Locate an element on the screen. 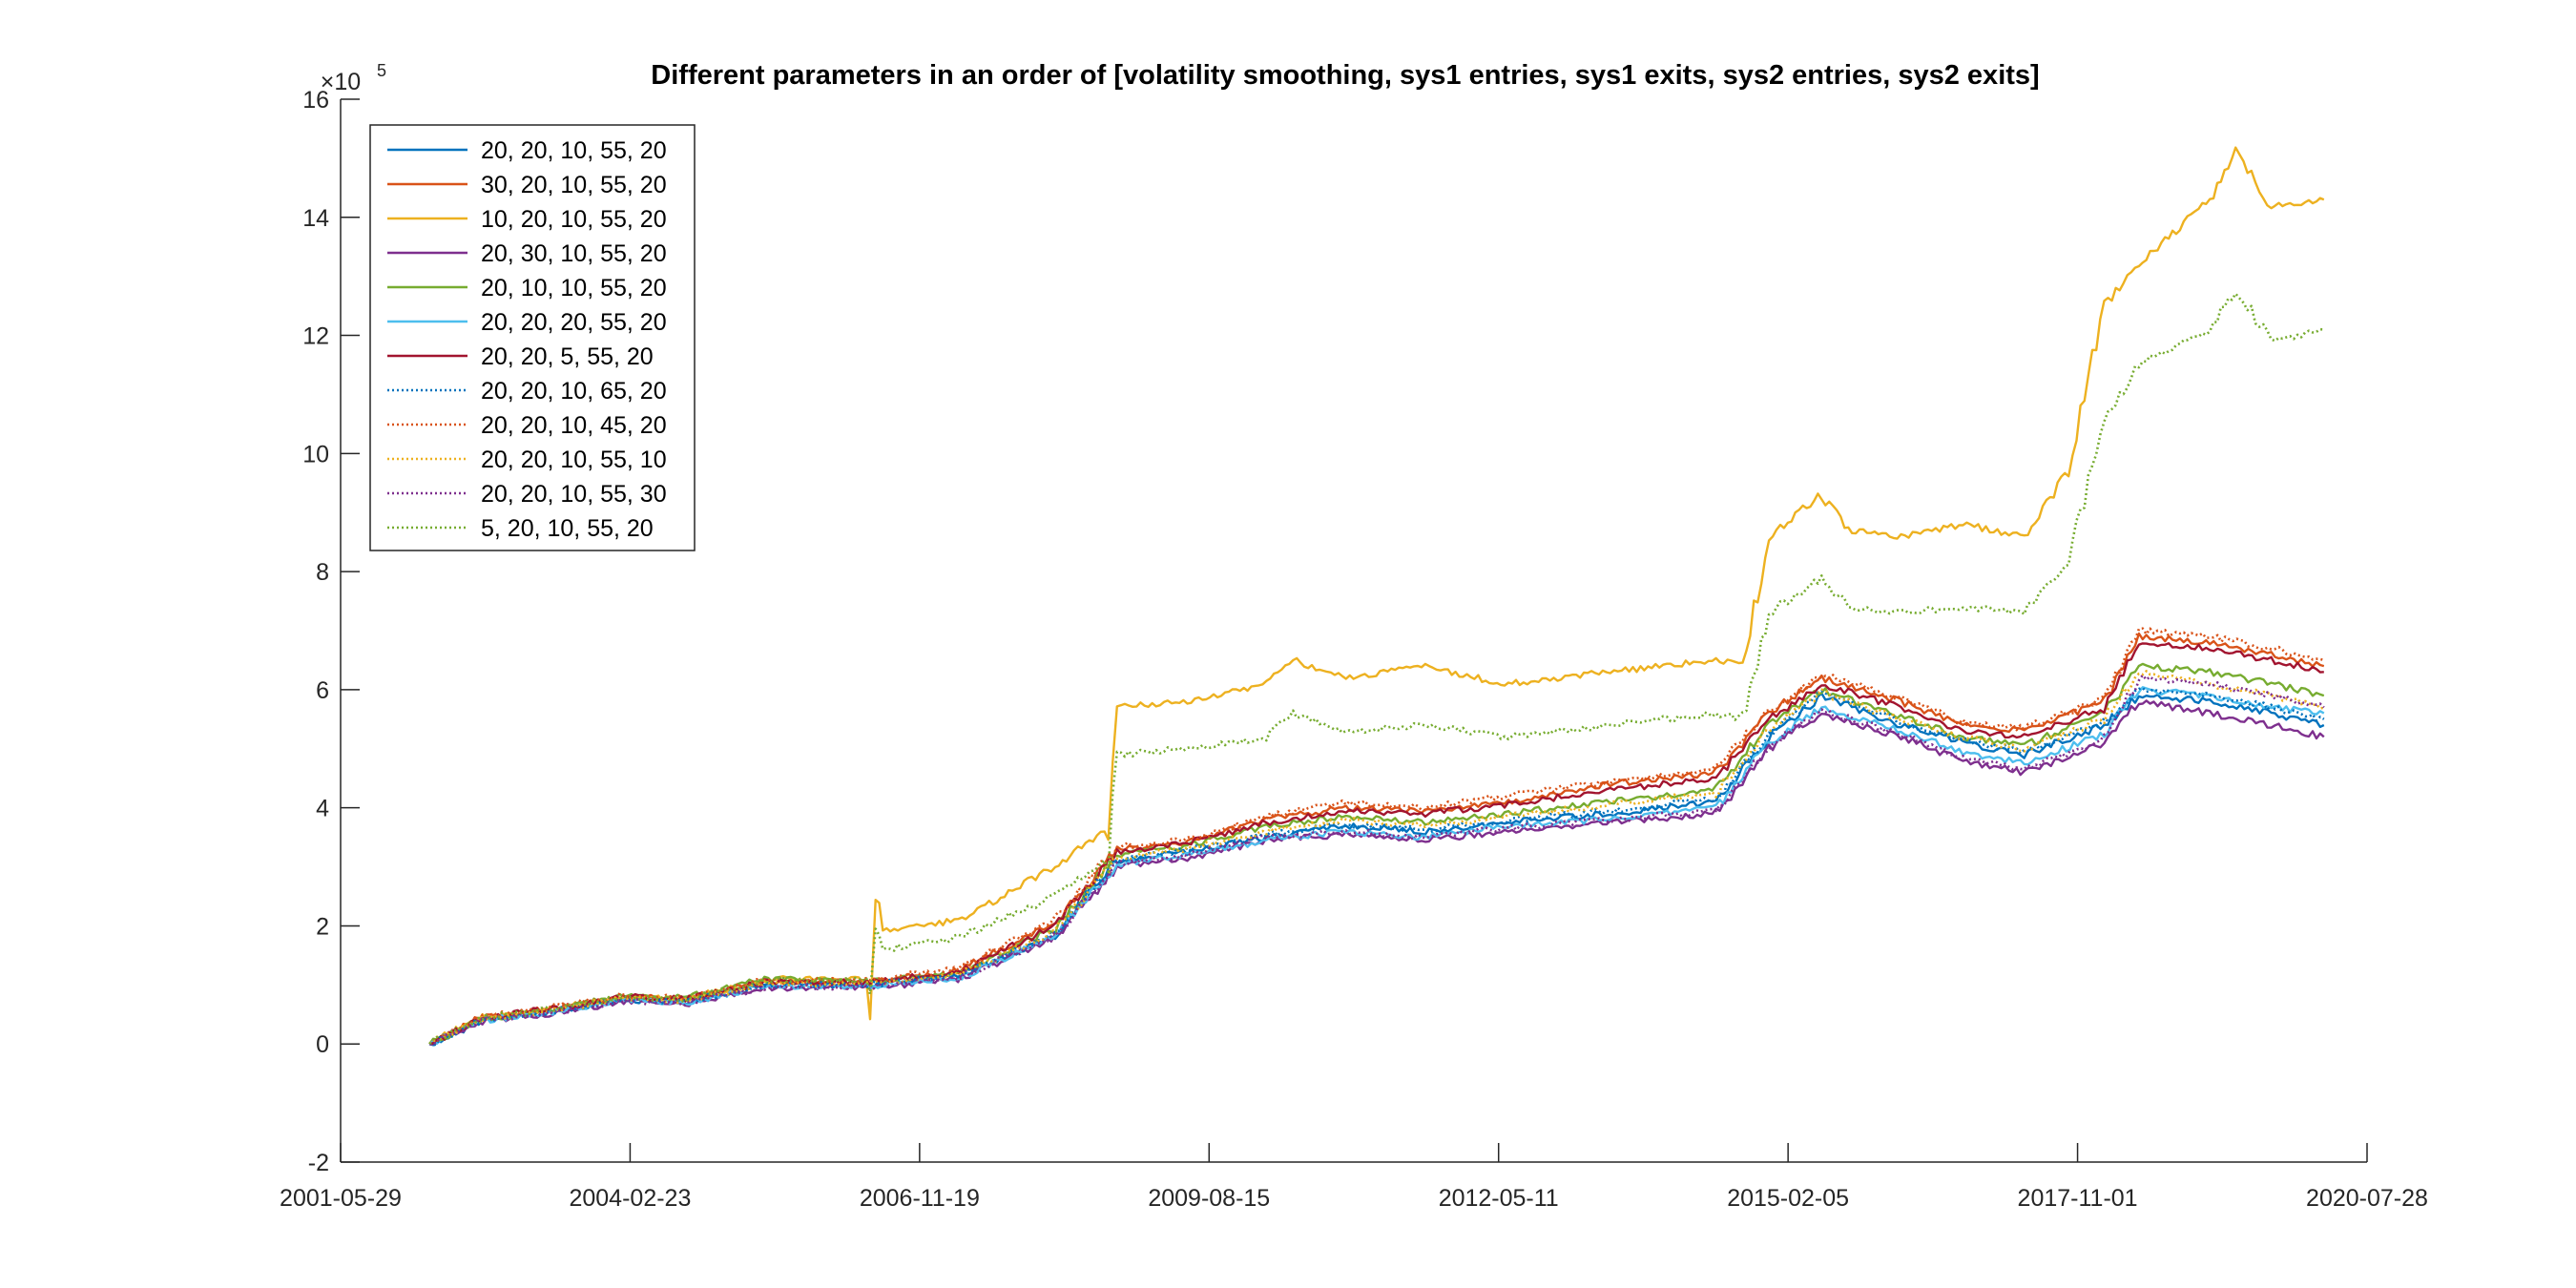 This screenshot has width=2576, height=1288. x-tick-label: 2006-11-19 is located at coordinates (920, 1198).